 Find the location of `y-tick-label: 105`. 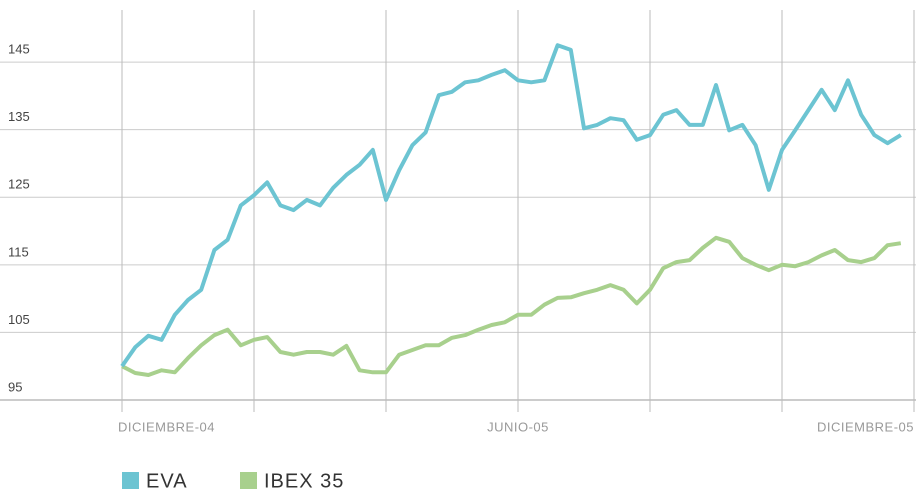

y-tick-label: 105 is located at coordinates (19, 319).